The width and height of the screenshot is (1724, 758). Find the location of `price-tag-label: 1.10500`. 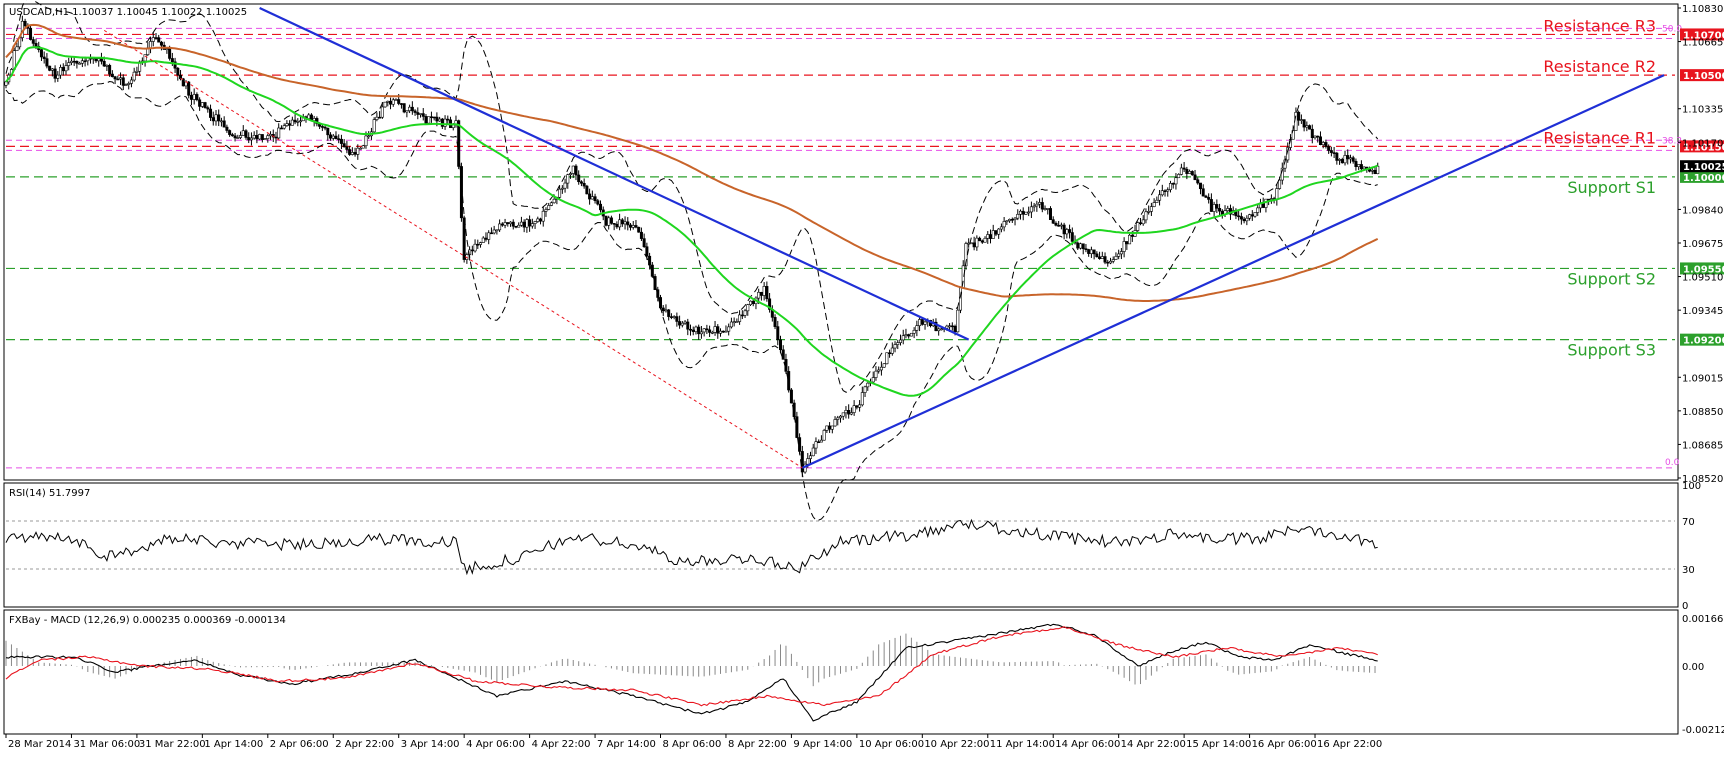

price-tag-label: 1.10500 is located at coordinates (1703, 76).